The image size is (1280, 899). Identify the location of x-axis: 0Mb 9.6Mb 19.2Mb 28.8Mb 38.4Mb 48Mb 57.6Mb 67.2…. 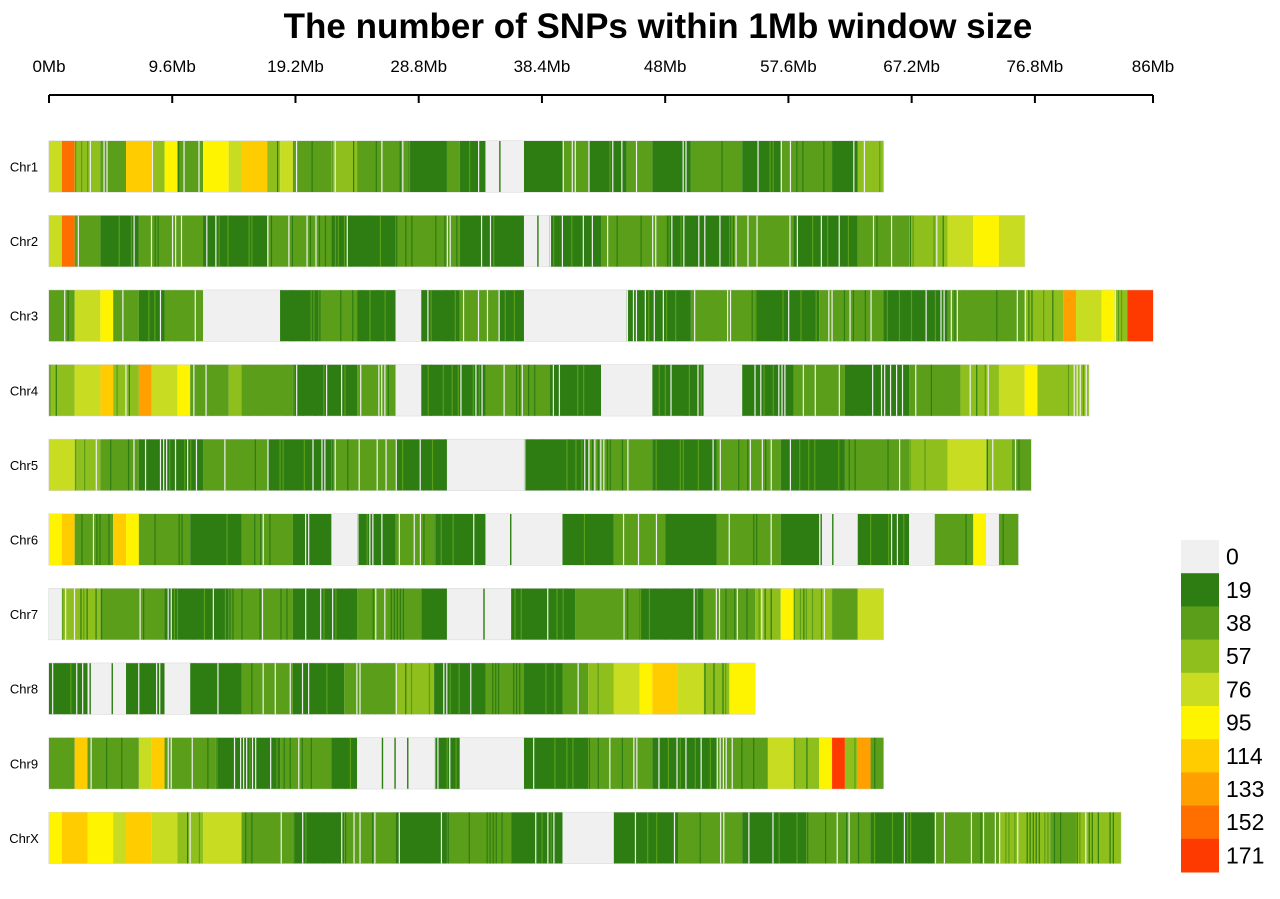
(603, 80).